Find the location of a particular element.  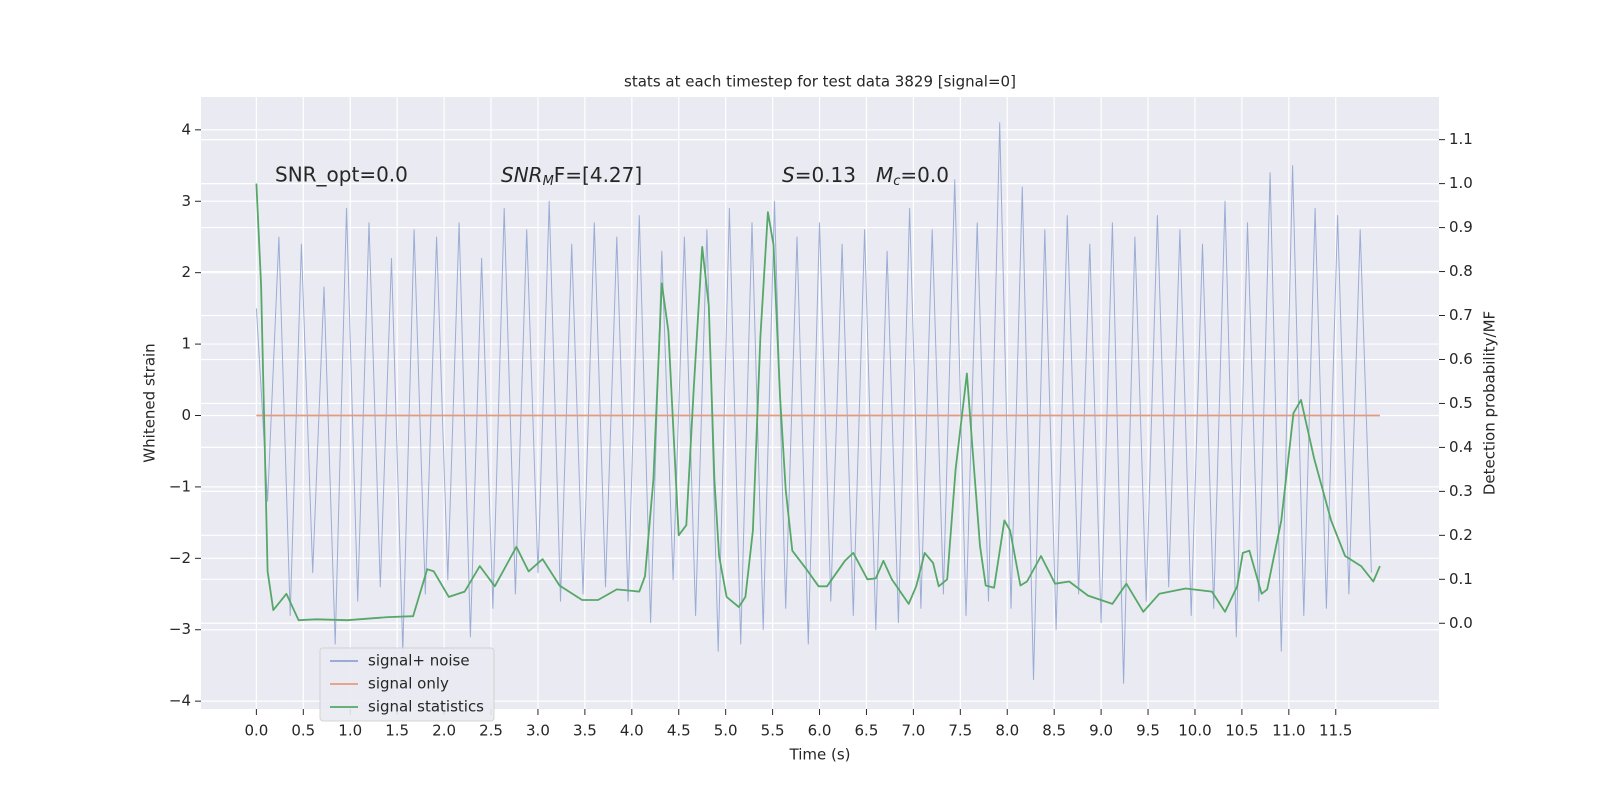

y2-tick-label: 0.3 is located at coordinates (1461, 491).